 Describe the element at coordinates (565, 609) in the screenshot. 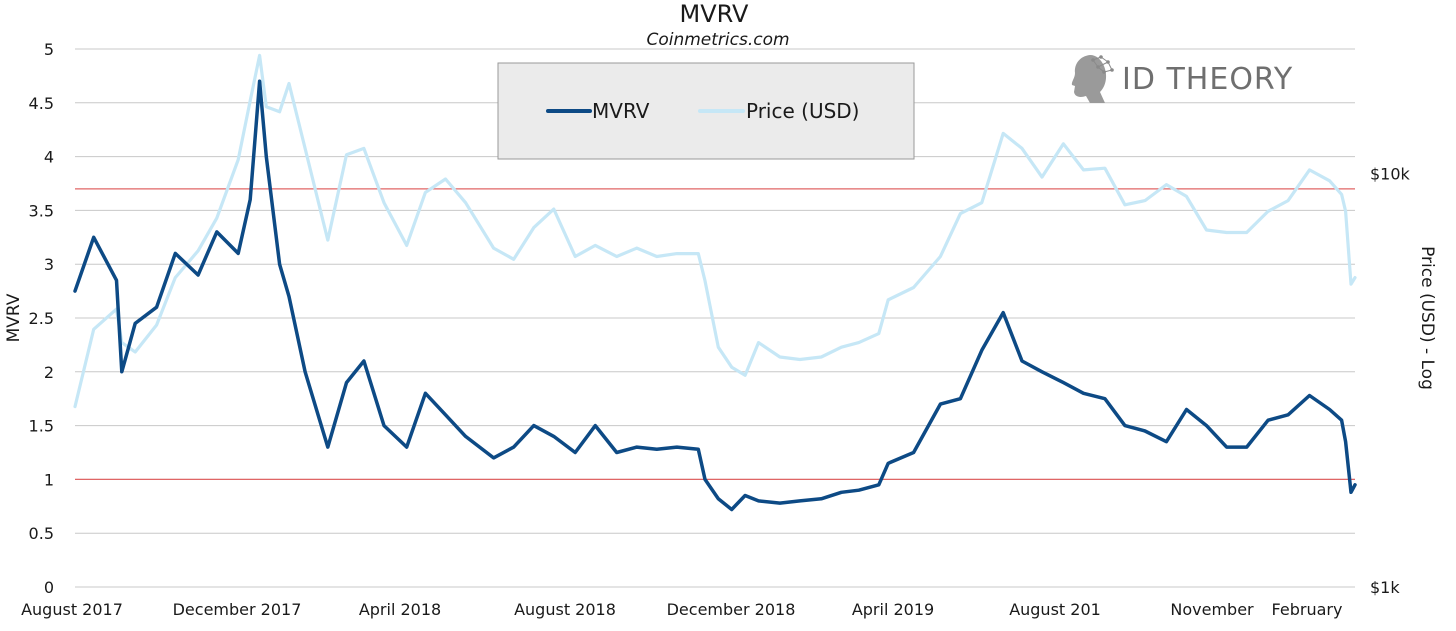

I see `x-tick-label: August 2018` at that location.